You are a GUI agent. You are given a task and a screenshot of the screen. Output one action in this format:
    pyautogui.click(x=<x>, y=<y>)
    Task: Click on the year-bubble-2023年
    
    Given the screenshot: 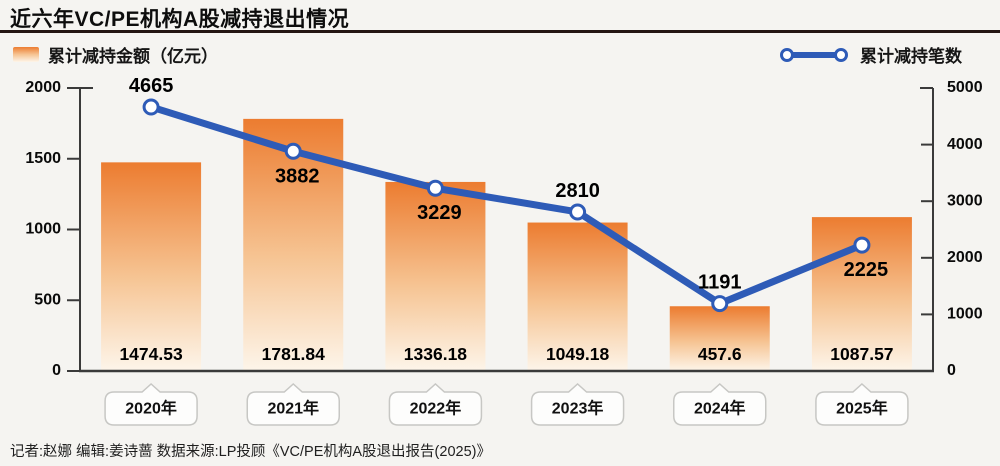 What is the action you would take?
    pyautogui.click(x=577, y=404)
    